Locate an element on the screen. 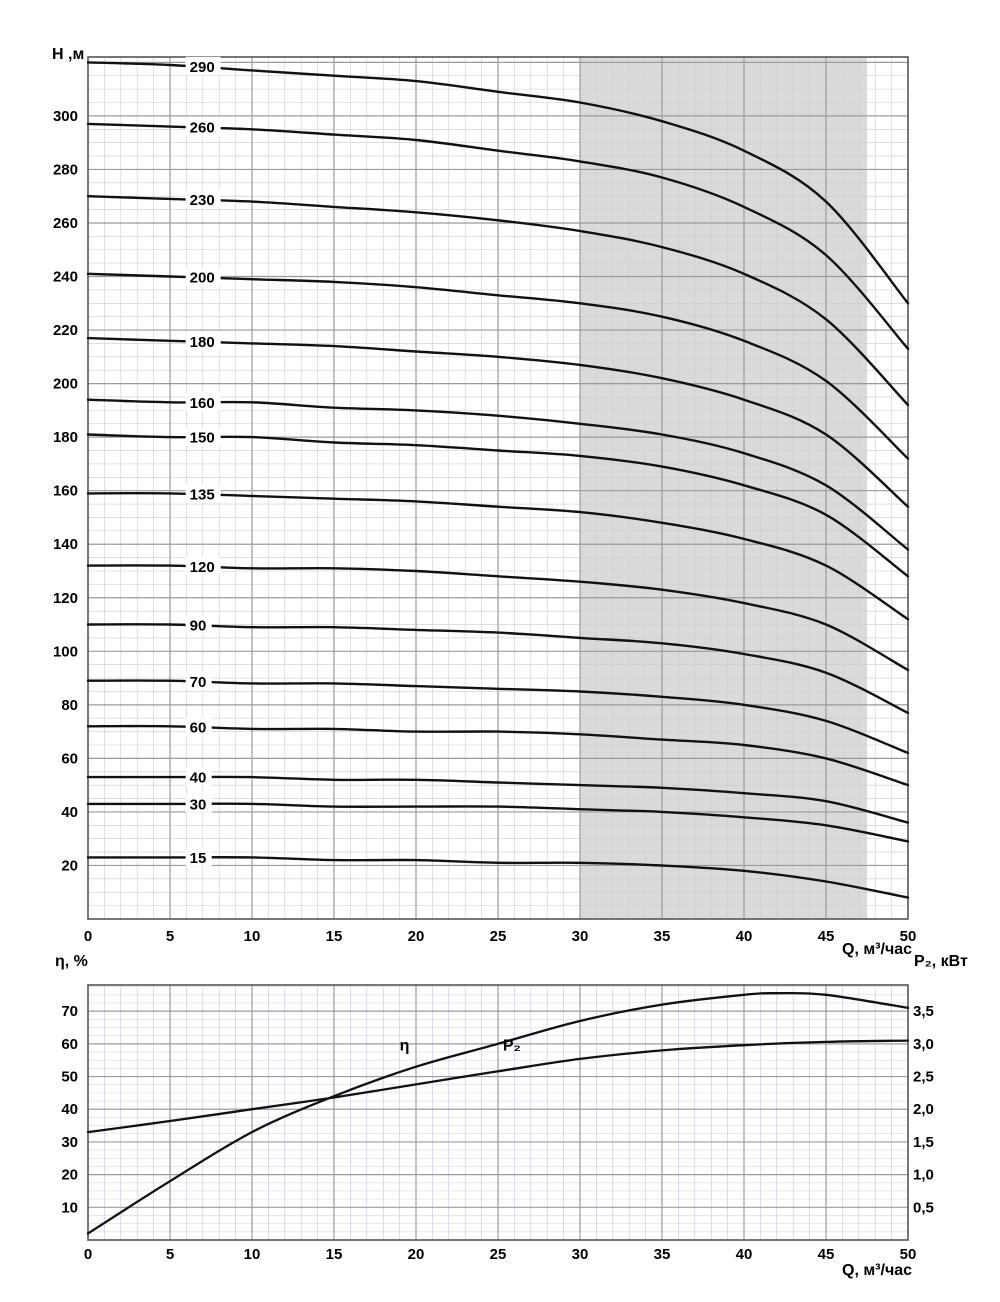 The height and width of the screenshot is (1302, 1000). curve-label-40: 40 is located at coordinates (198, 778).